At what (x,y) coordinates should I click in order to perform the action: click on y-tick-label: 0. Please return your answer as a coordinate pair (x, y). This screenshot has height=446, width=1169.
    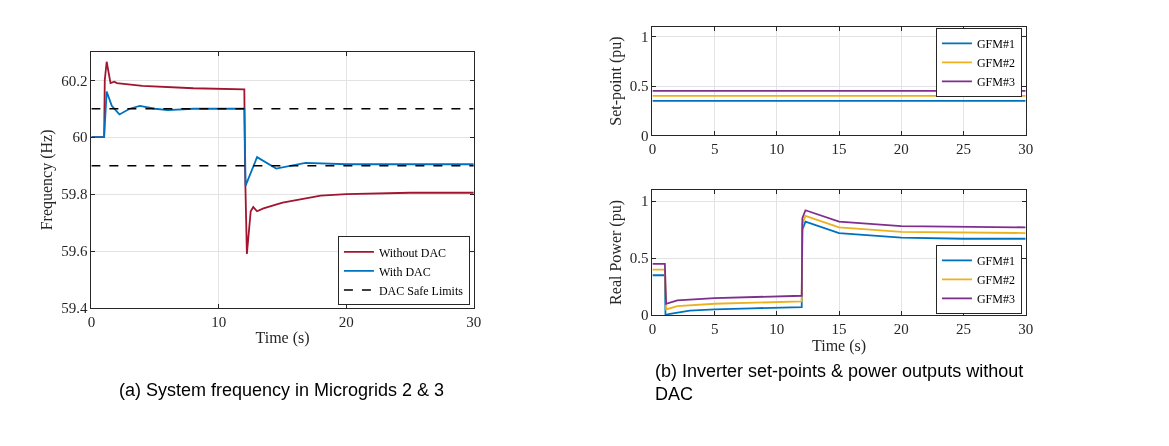
    Looking at the image, I should click on (644, 135).